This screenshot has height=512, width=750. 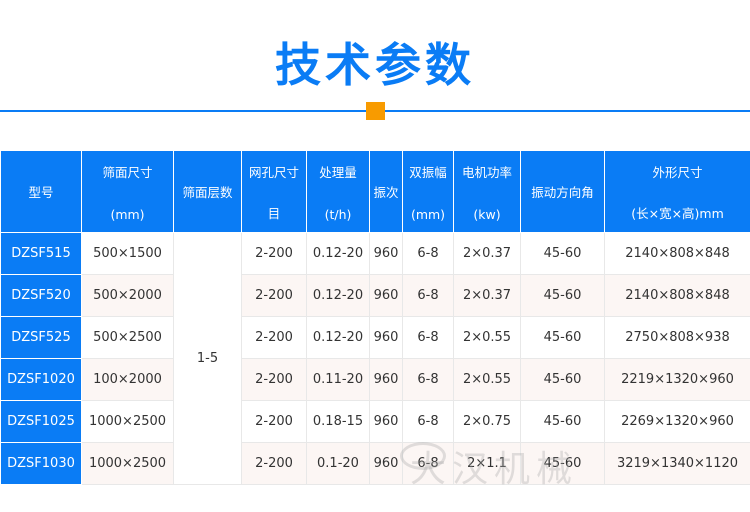 I want to click on header-unit: 目, so click(x=274, y=213).